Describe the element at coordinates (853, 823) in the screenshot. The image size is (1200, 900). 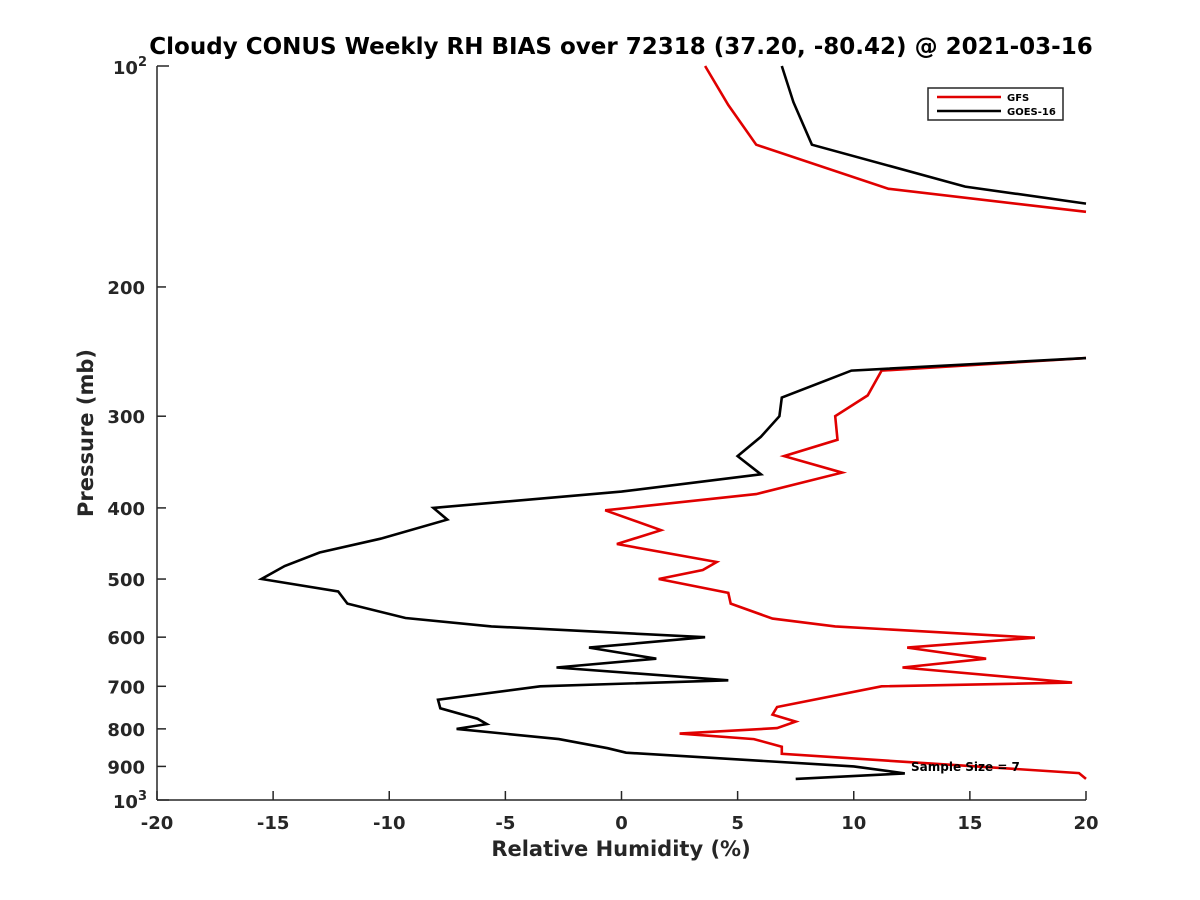
I see `x-tick-label: 10` at that location.